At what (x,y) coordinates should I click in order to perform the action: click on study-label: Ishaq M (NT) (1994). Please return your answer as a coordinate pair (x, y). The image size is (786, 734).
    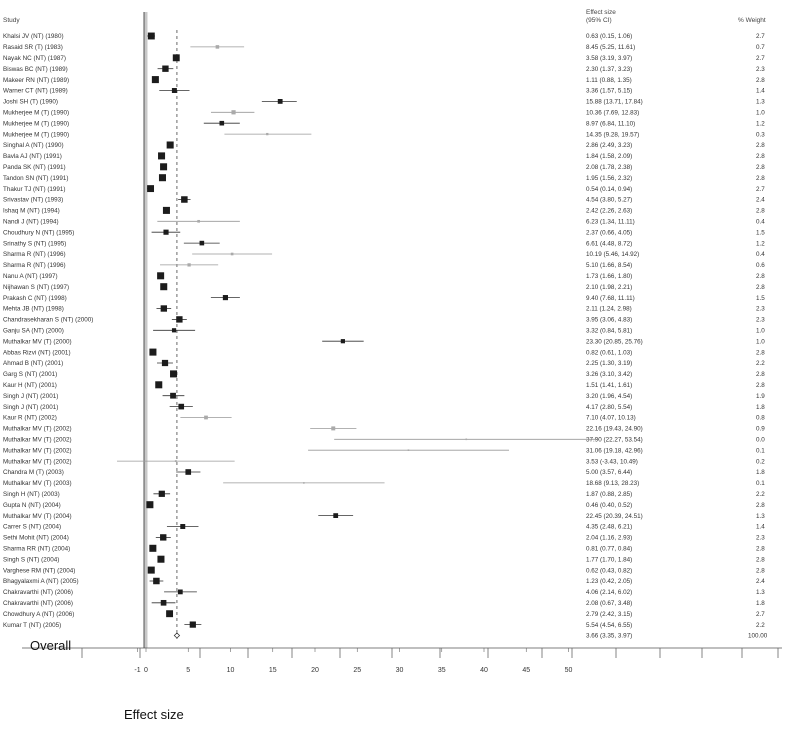
    Looking at the image, I should click on (31, 211).